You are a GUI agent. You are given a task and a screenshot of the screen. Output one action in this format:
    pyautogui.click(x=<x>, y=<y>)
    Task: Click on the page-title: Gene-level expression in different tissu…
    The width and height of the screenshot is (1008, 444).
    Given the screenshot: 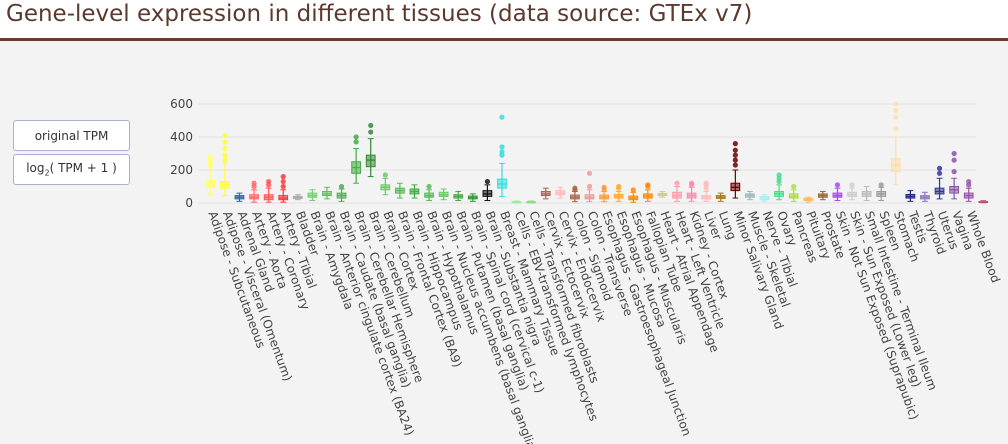 What is the action you would take?
    pyautogui.click(x=379, y=14)
    